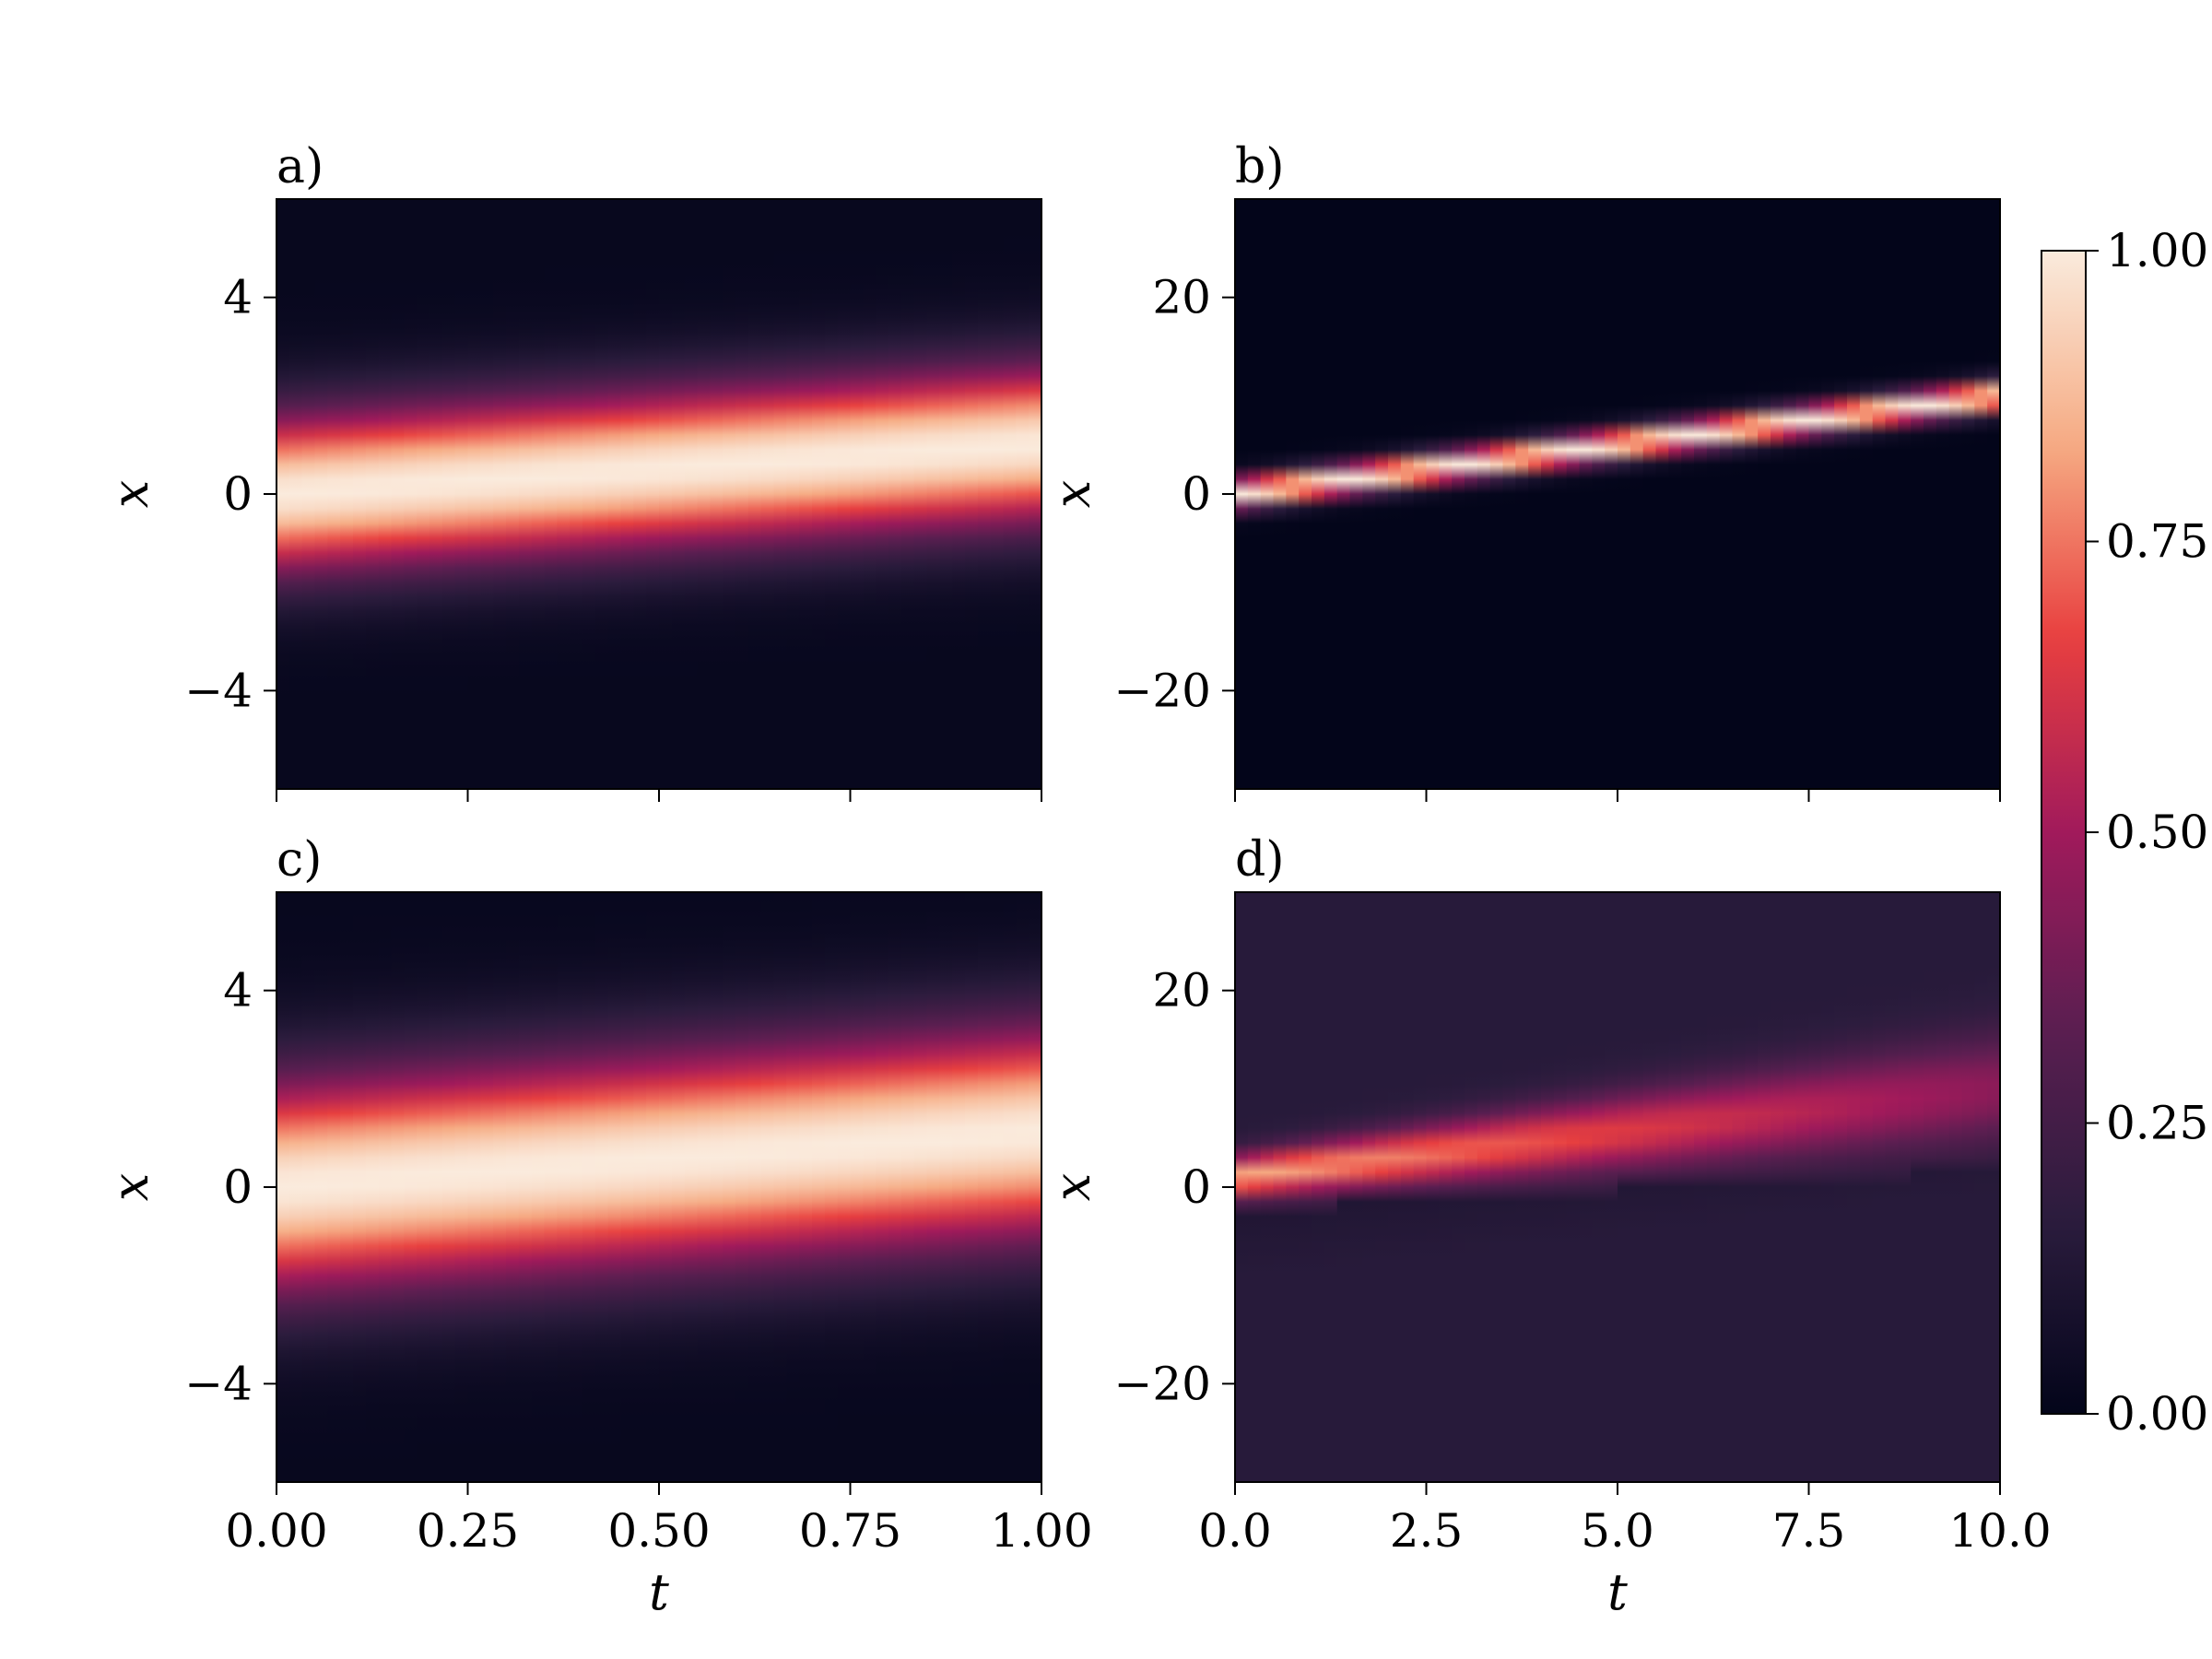  Describe the element at coordinates (850, 1531) in the screenshot. I see `x-tick-label: 0.75` at that location.